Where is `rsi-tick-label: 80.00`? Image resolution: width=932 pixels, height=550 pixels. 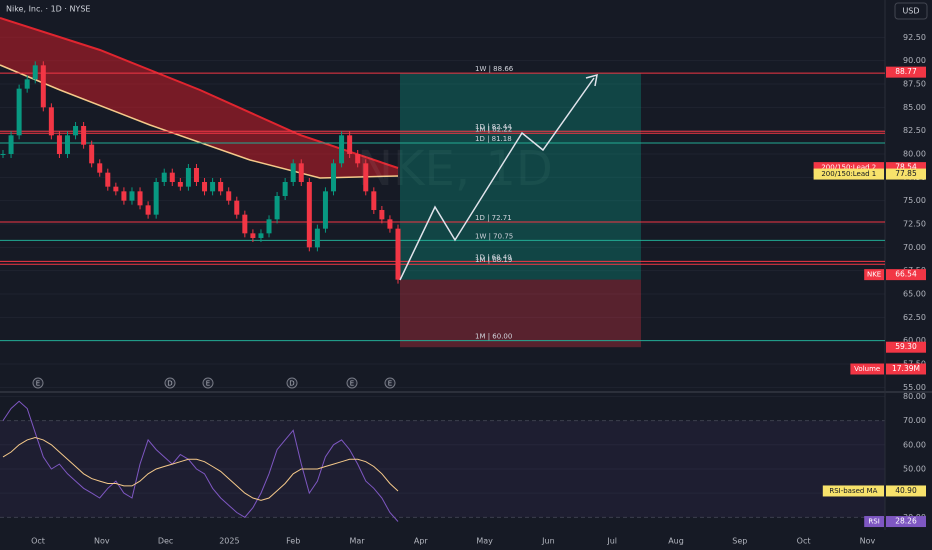
rsi-tick-label: 80.00 is located at coordinates (914, 396).